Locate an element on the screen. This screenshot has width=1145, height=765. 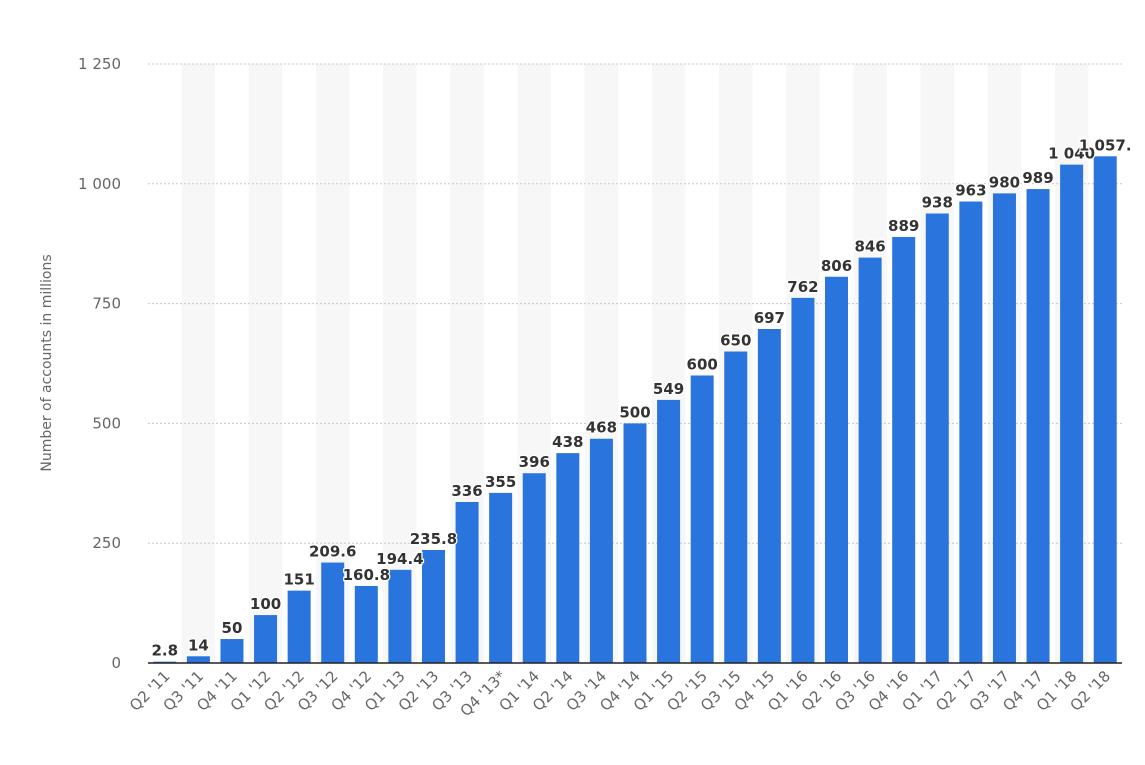
data-label: 50 is located at coordinates (232, 628).